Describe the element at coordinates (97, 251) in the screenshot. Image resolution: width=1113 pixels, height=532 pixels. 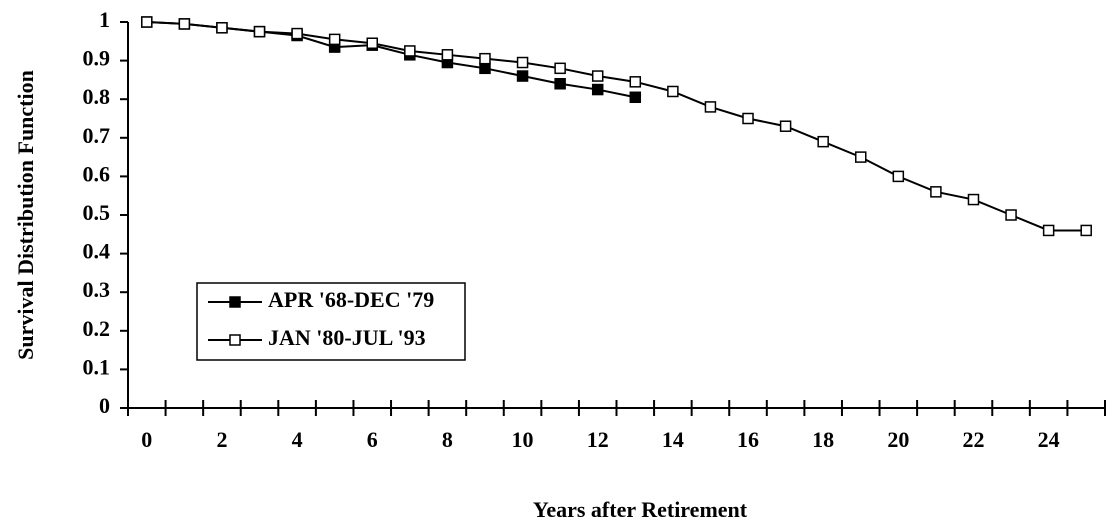
I see `y-tick-label: 0.4` at that location.